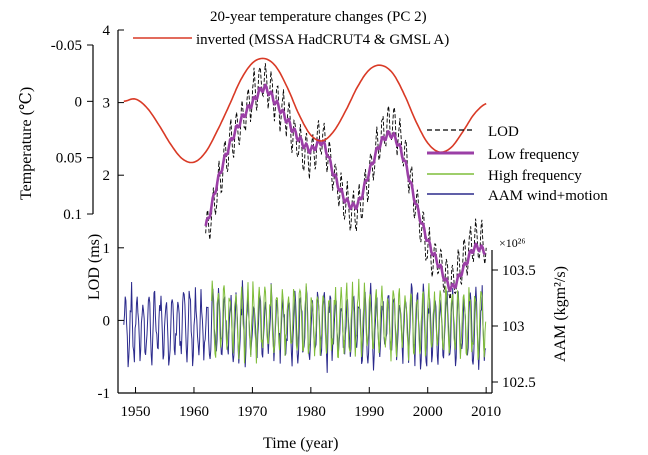 Image resolution: width=648 pixels, height=455 pixels. What do you see at coordinates (534, 155) in the screenshot?
I see `legend-label-low-frequency: Low frequency` at bounding box center [534, 155].